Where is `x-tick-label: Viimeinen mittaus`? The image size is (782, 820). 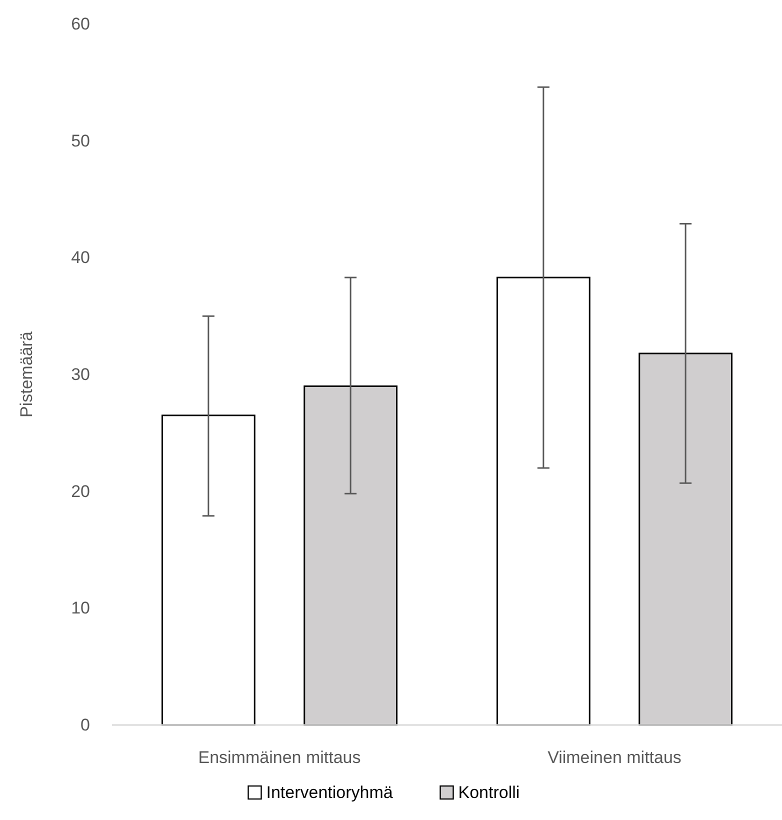
x-tick-label: Viimeinen mittaus is located at coordinates (615, 757).